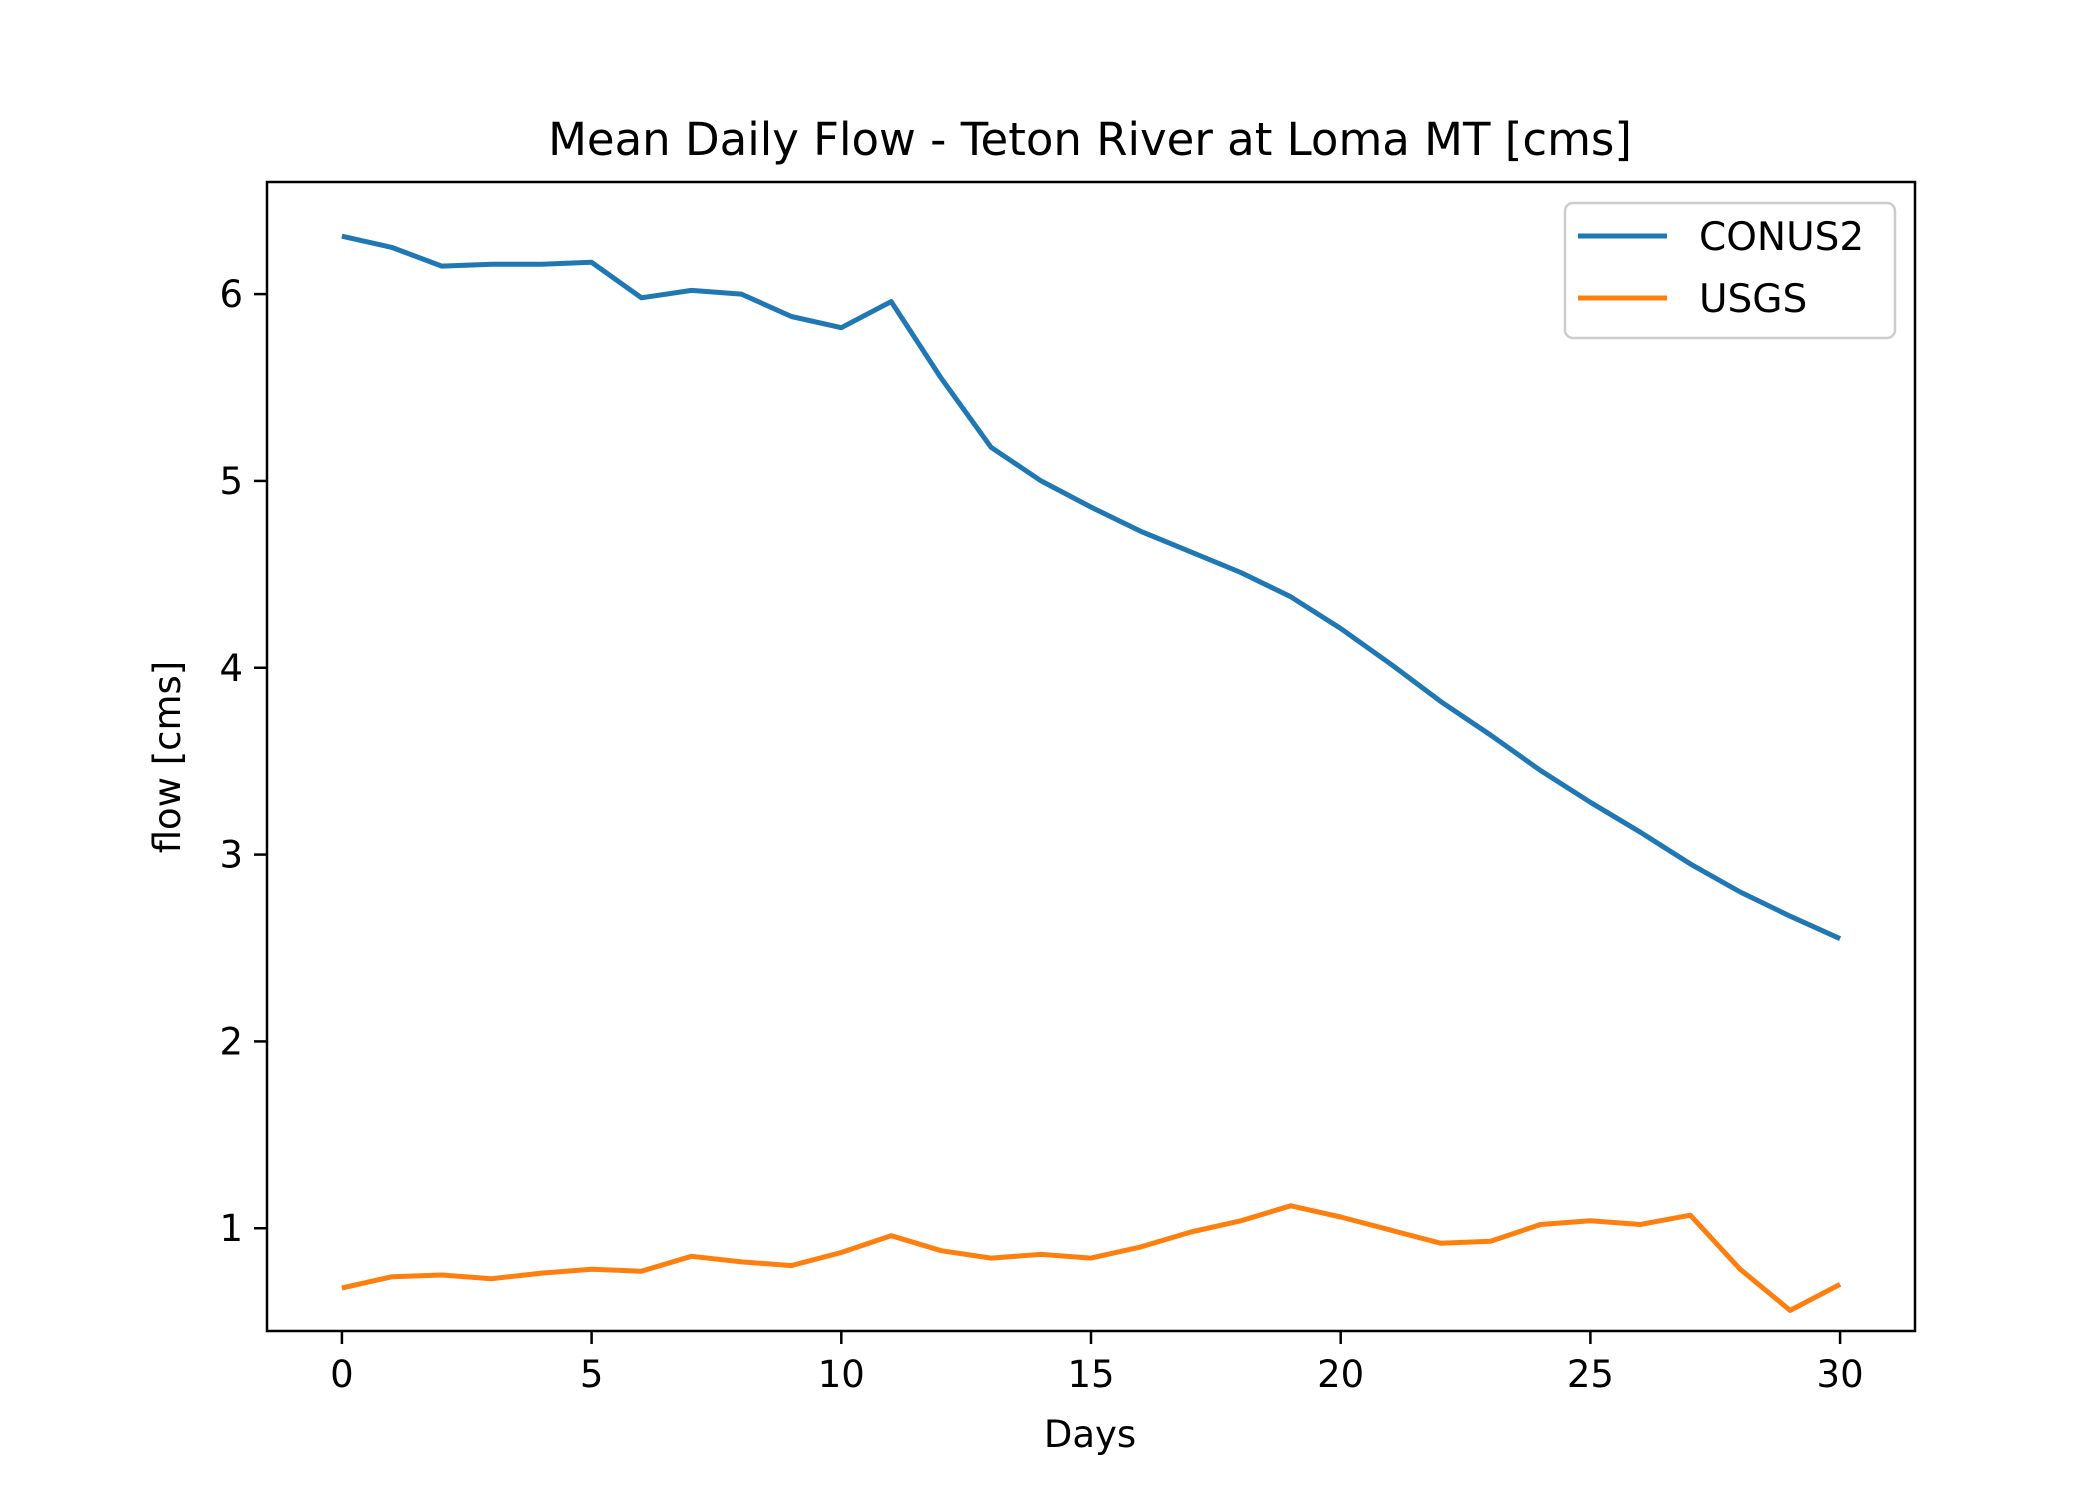  I want to click on x-tick-label: 20, so click(1340, 1374).